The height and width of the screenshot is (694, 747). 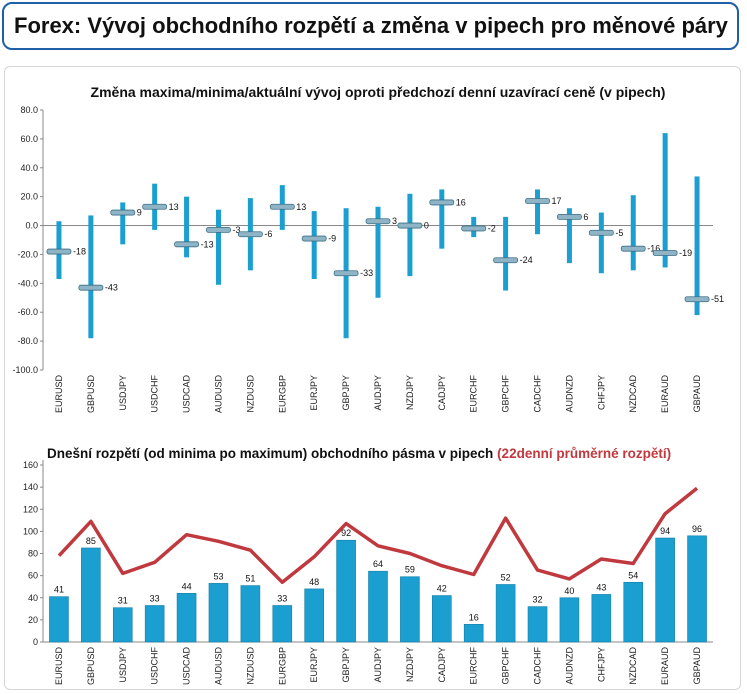 What do you see at coordinates (111, 288) in the screenshot?
I see `chart1-value-label: -43` at bounding box center [111, 288].